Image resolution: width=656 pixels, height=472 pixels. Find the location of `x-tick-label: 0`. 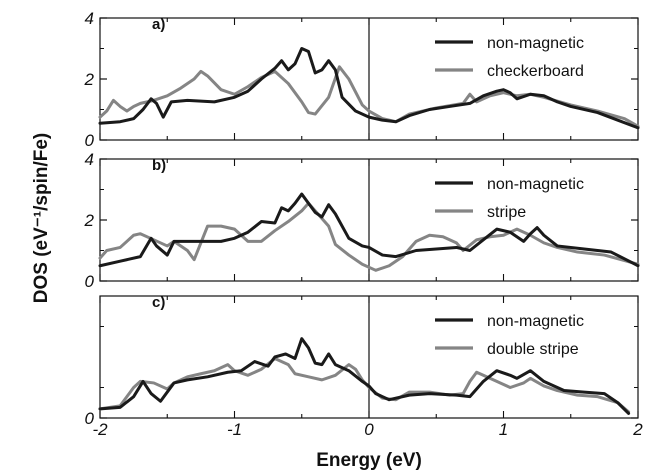

x-tick-label: 0 is located at coordinates (369, 429).